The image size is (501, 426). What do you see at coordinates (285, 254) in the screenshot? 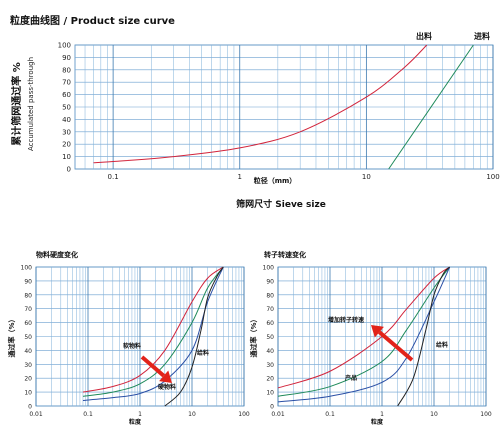
I see `chart-title: 转子转速变化` at bounding box center [285, 254].